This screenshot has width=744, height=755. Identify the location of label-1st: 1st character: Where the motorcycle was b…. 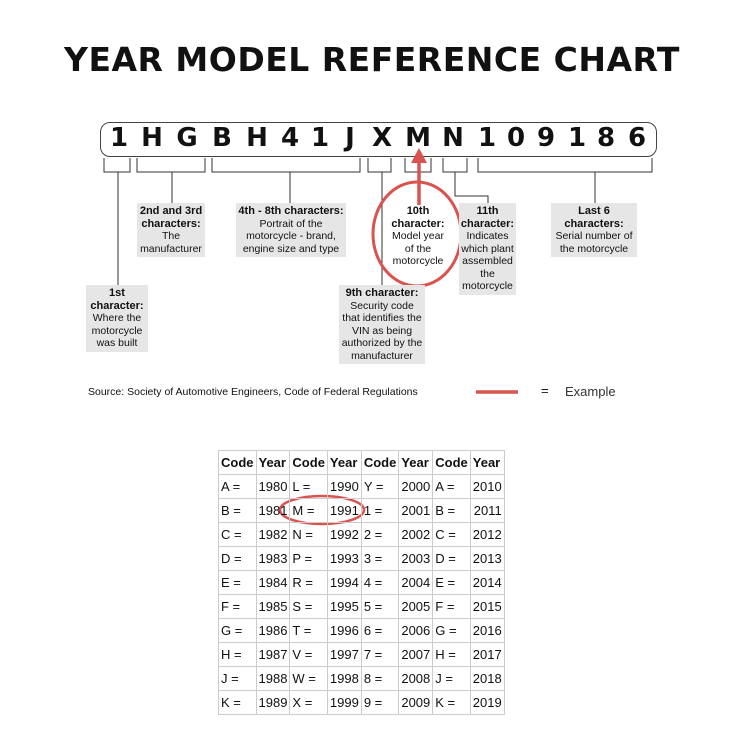
(117, 318).